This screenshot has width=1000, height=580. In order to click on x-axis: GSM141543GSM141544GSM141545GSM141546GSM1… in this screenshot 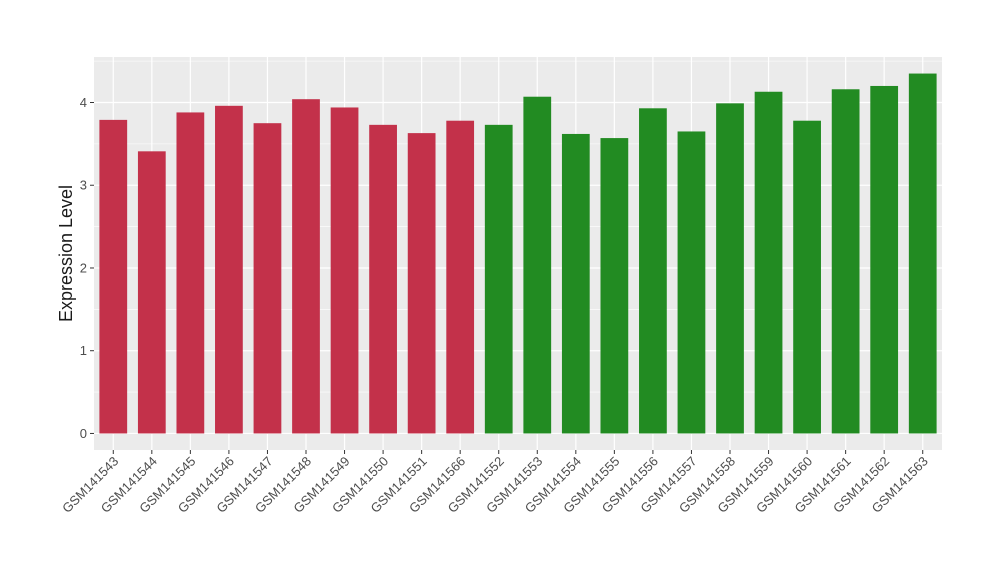, I will do `click(495, 483)`.